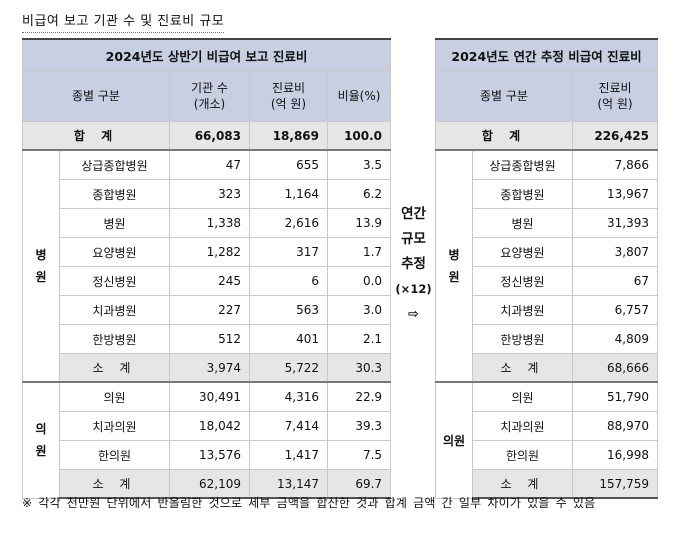 This screenshot has height=536, width=679. Describe the element at coordinates (359, 164) in the screenshot. I see `row-ratio: 3.5` at that location.